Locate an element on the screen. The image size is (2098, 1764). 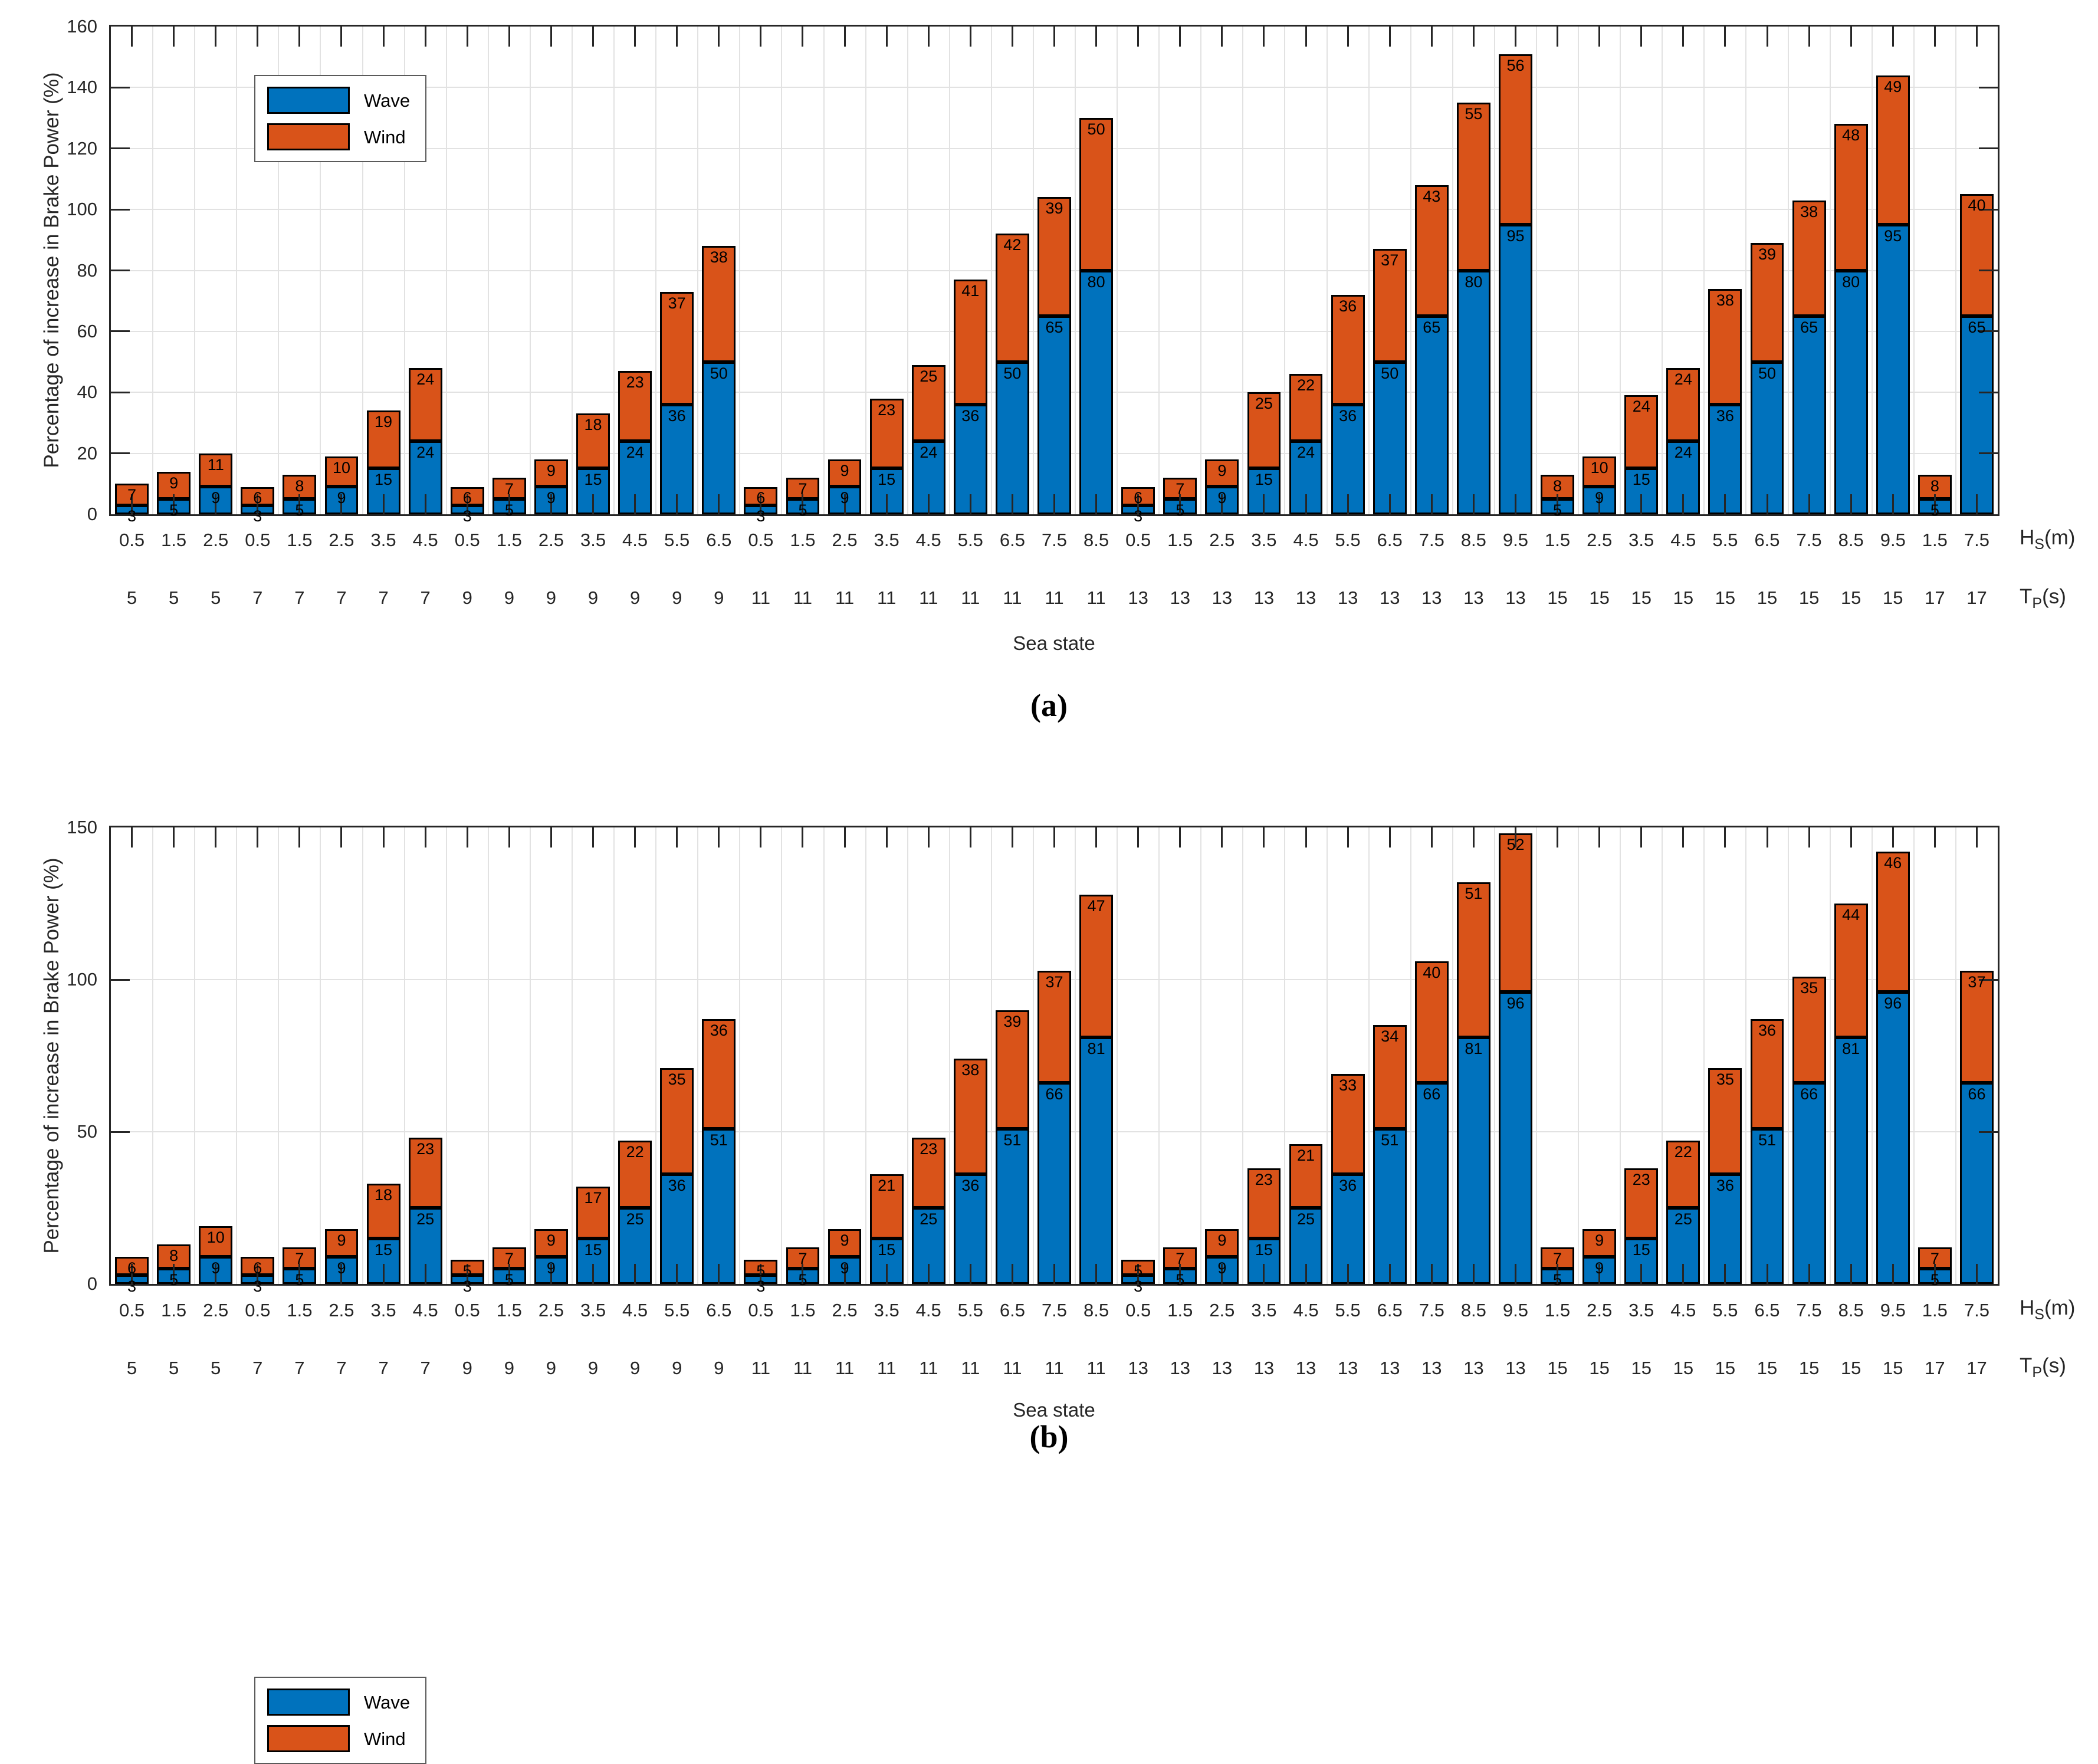
wave-value-label: 9 is located at coordinates (1599, 1268).